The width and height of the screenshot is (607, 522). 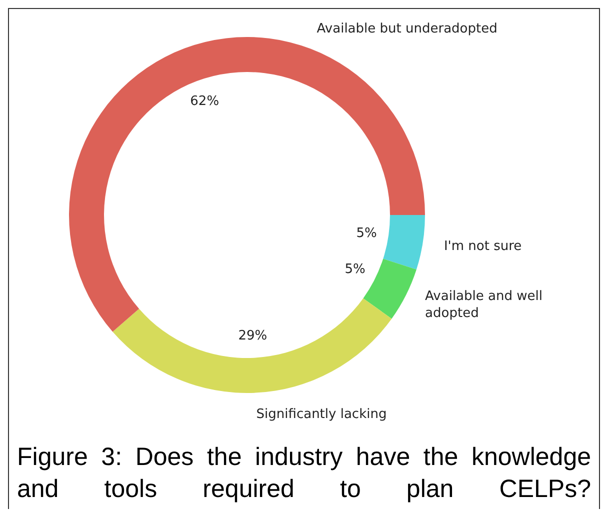 What do you see at coordinates (483, 304) in the screenshot?
I see `slice-label: Available and well adopted` at bounding box center [483, 304].